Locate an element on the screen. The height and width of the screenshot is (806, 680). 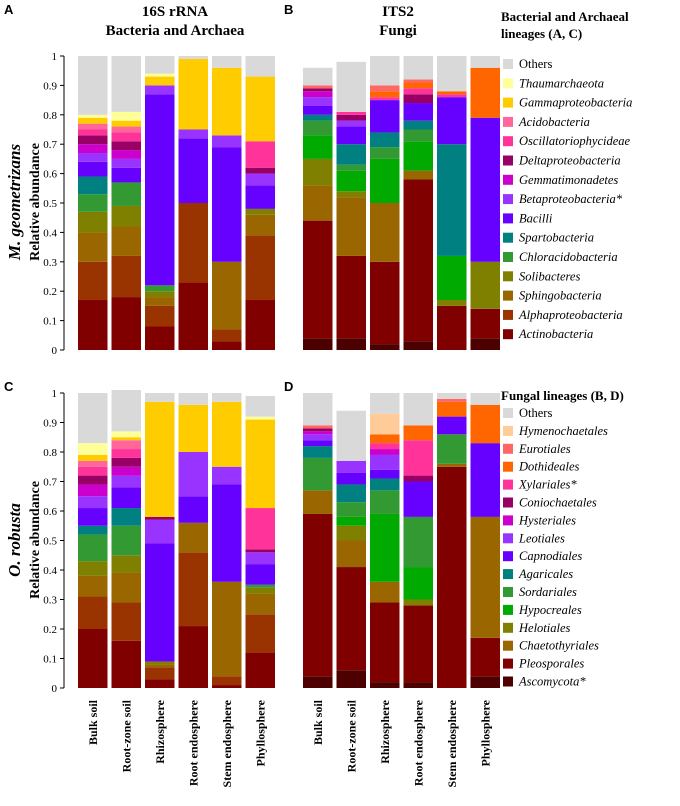
legend-label: Others is located at coordinates (535, 413).